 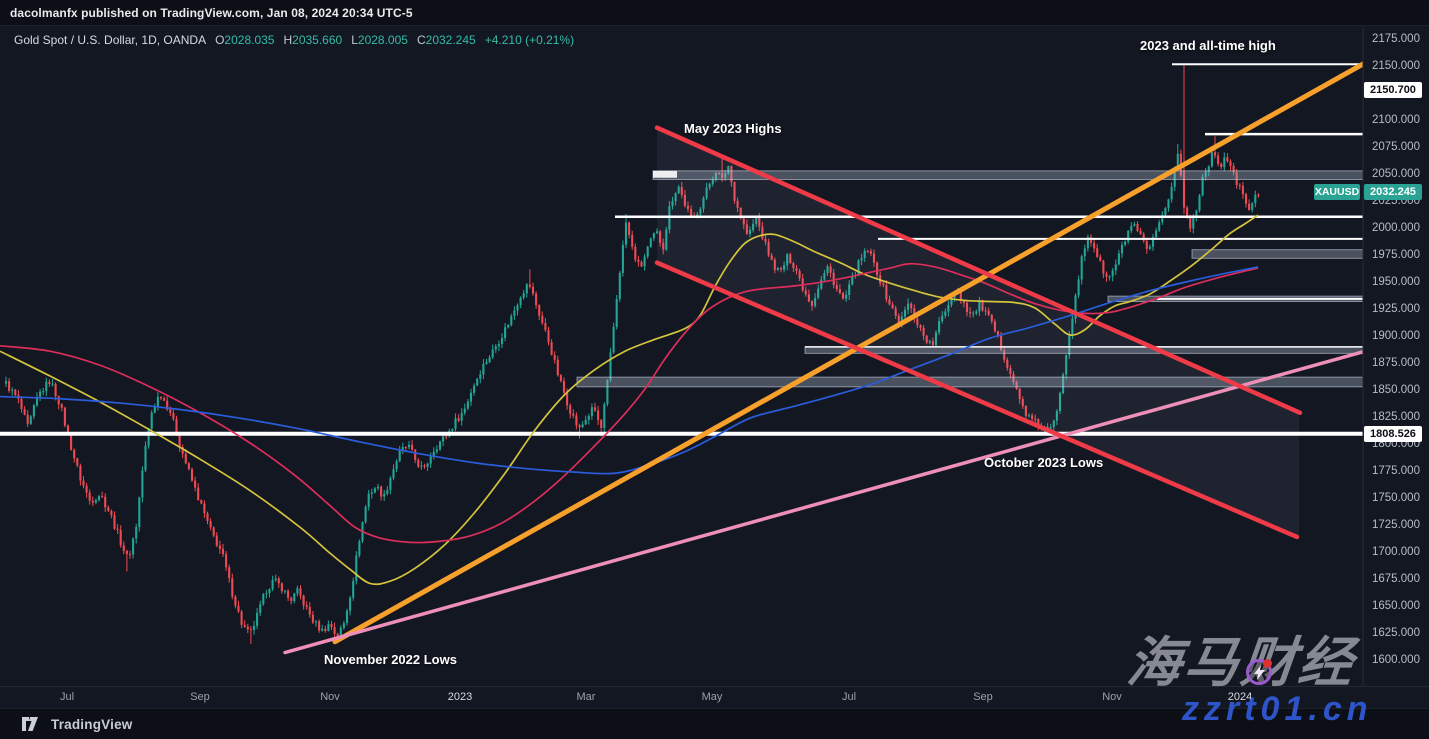 I want to click on price-axis-label: 1650.000, so click(x=1396, y=606).